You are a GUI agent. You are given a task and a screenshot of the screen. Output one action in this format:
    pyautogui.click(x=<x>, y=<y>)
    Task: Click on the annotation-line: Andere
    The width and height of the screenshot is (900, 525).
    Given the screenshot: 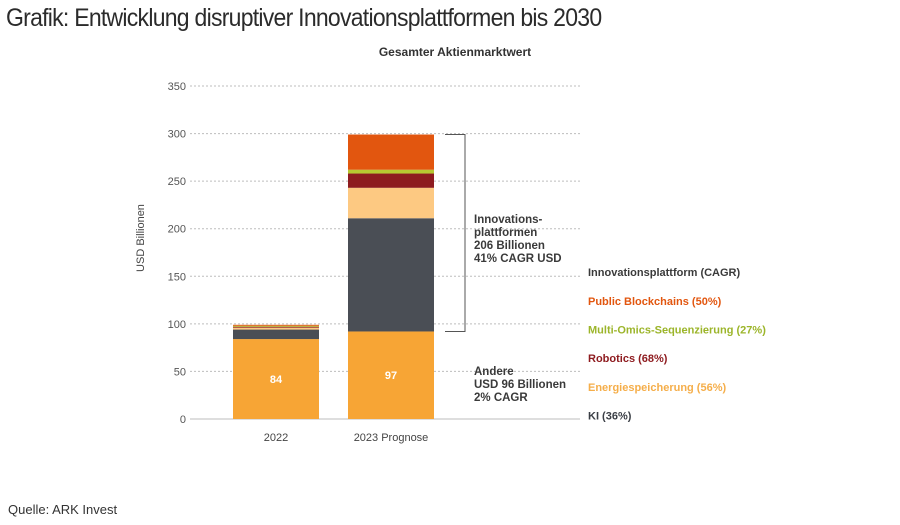 What is the action you would take?
    pyautogui.click(x=494, y=372)
    